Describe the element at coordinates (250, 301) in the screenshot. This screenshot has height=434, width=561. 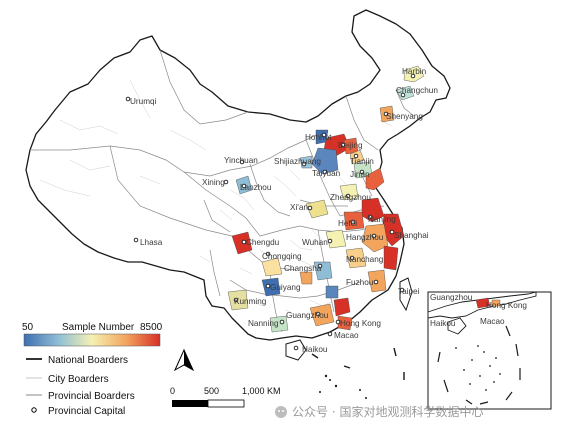
I see `city-label: Kunming` at that location.